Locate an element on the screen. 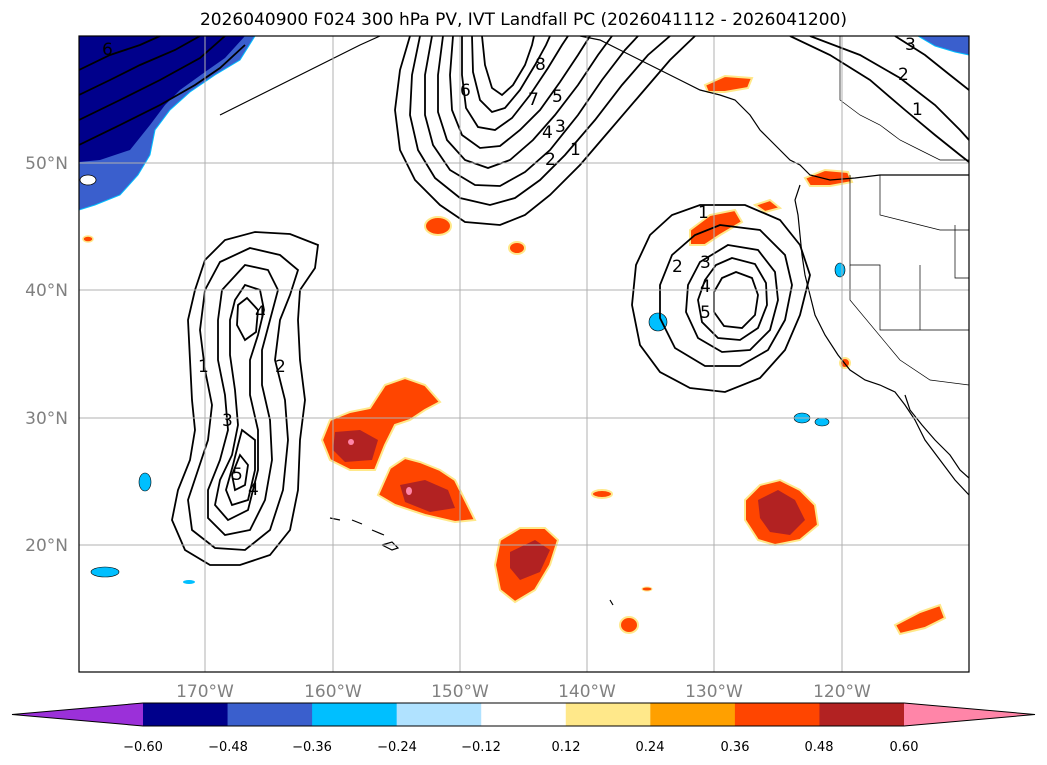  colorbar-tick-label: 0.48 is located at coordinates (819, 747).